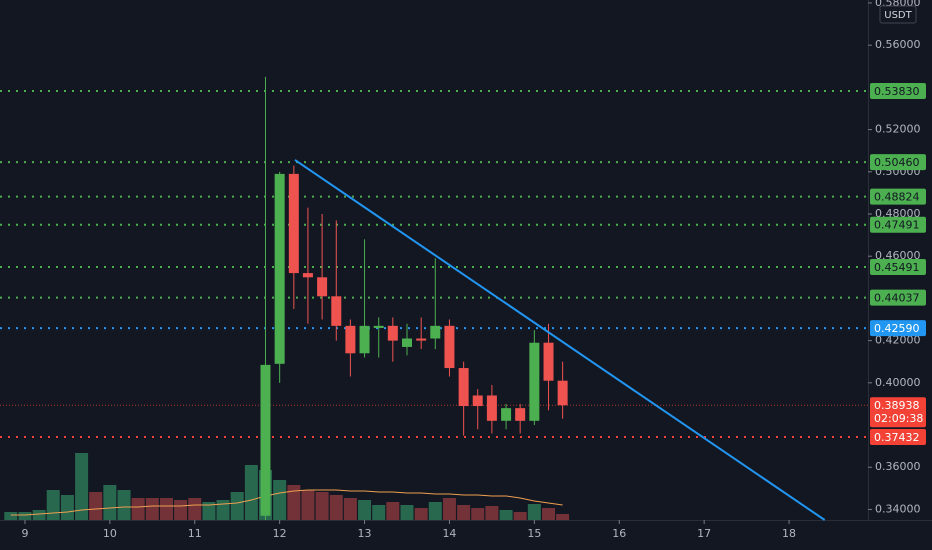  I want to click on volume-ma-line, so click(286, 502).